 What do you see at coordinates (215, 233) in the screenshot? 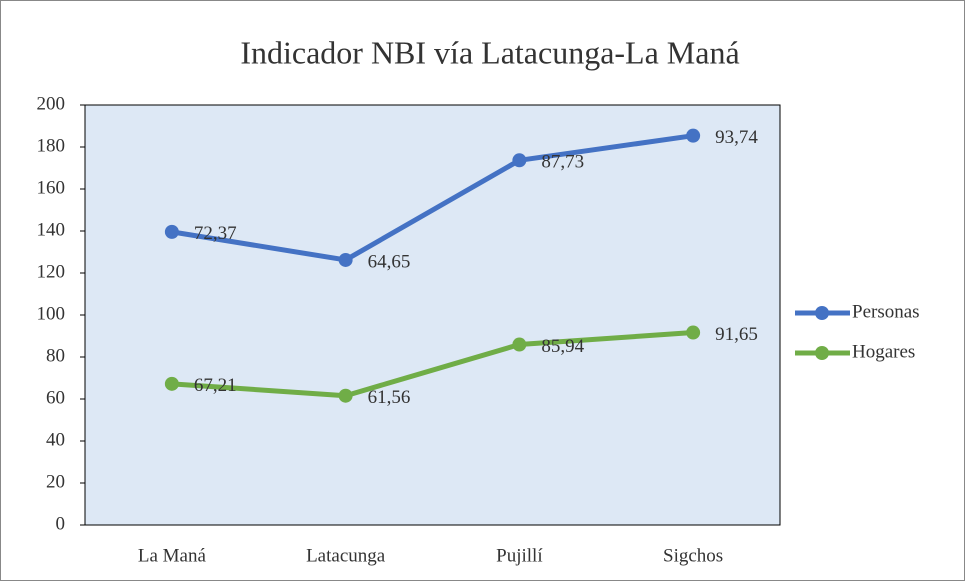
I see `data-label: 72,37` at bounding box center [215, 233].